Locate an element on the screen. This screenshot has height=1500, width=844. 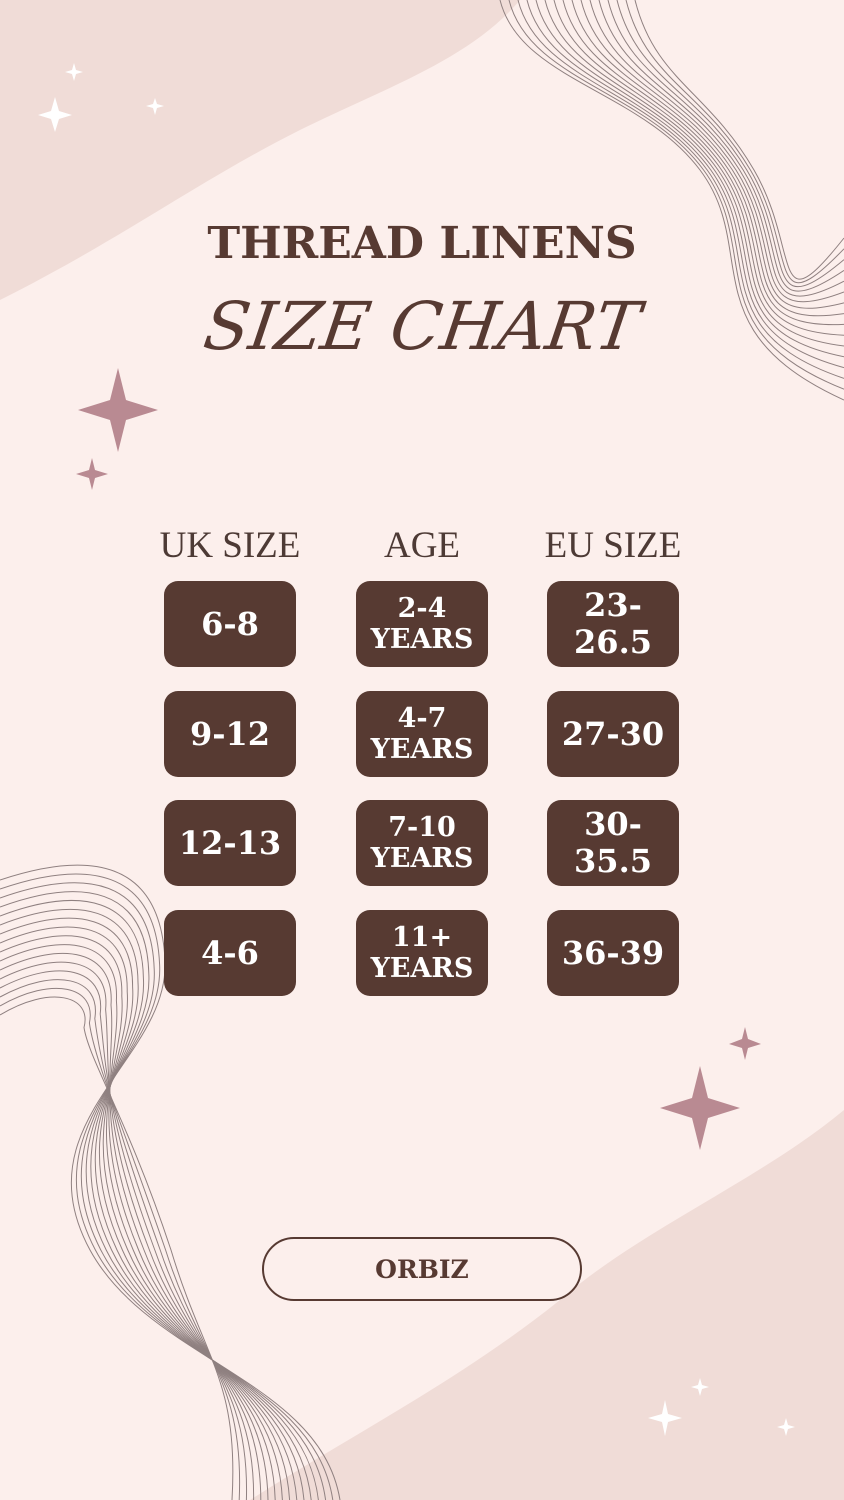
eu-size-cell: 36-39 is located at coordinates (613, 953).